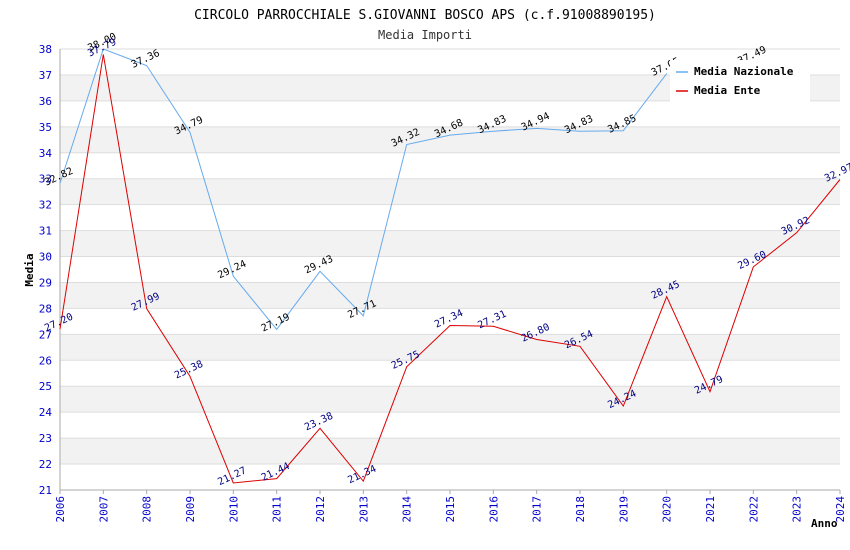  Describe the element at coordinates (45, 282) in the screenshot. I see `y-tick-label: 29` at that location.